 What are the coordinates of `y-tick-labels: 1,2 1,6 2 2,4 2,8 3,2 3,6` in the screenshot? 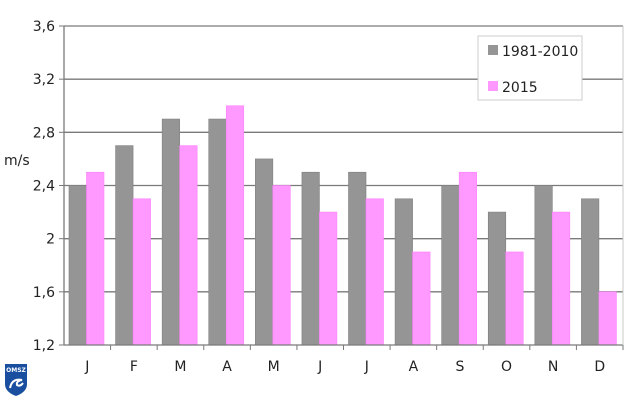 It's located at (44, 186).